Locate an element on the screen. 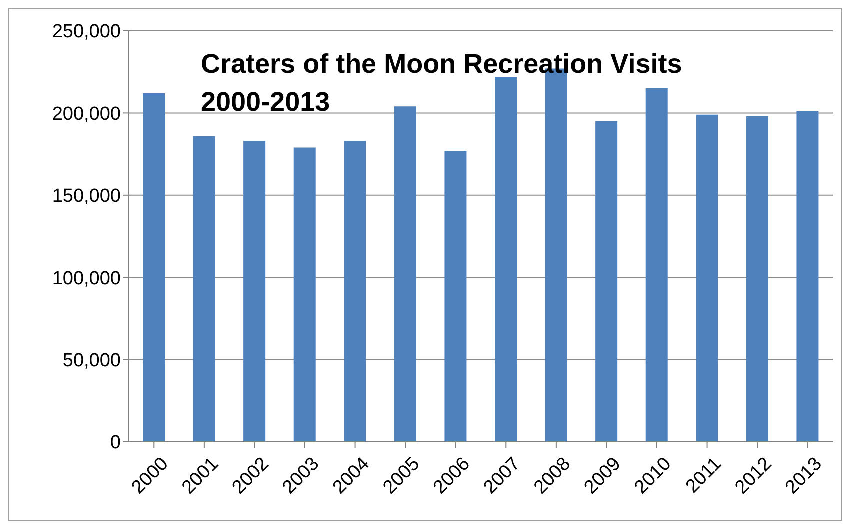 Image resolution: width=850 pixels, height=529 pixels. y-tick-label: 100,000 is located at coordinates (86, 279).